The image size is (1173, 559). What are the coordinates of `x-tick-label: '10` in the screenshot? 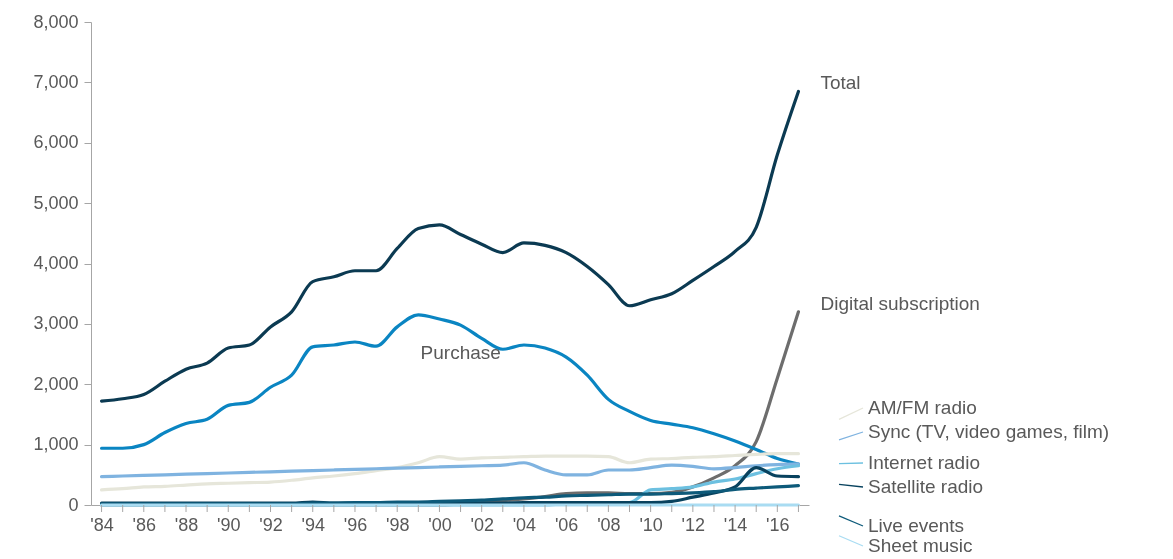 It's located at (651, 524).